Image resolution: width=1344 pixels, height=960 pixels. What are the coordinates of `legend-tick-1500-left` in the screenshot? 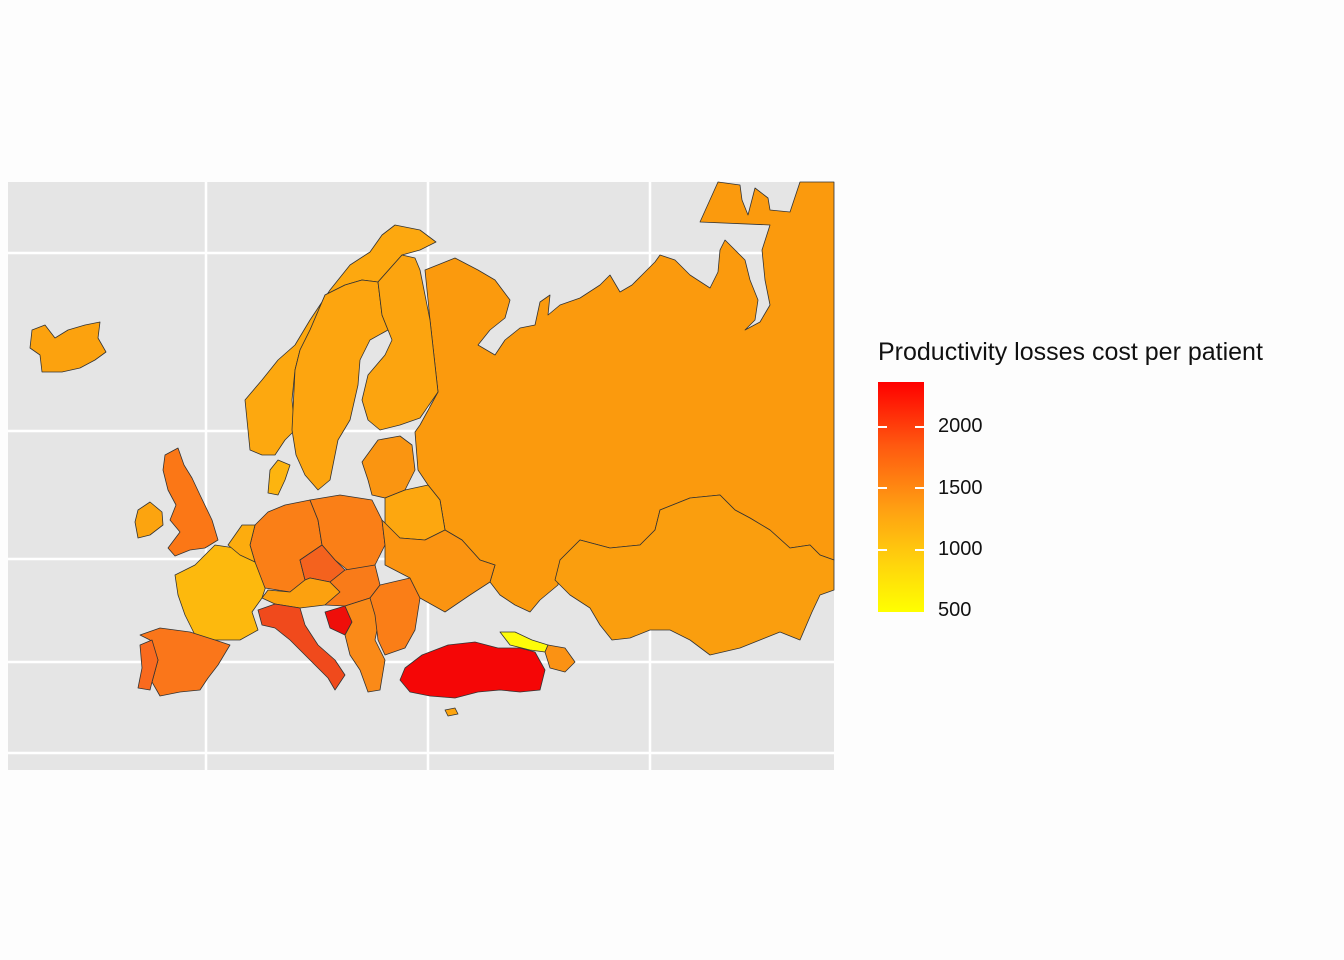 It's located at (882, 488).